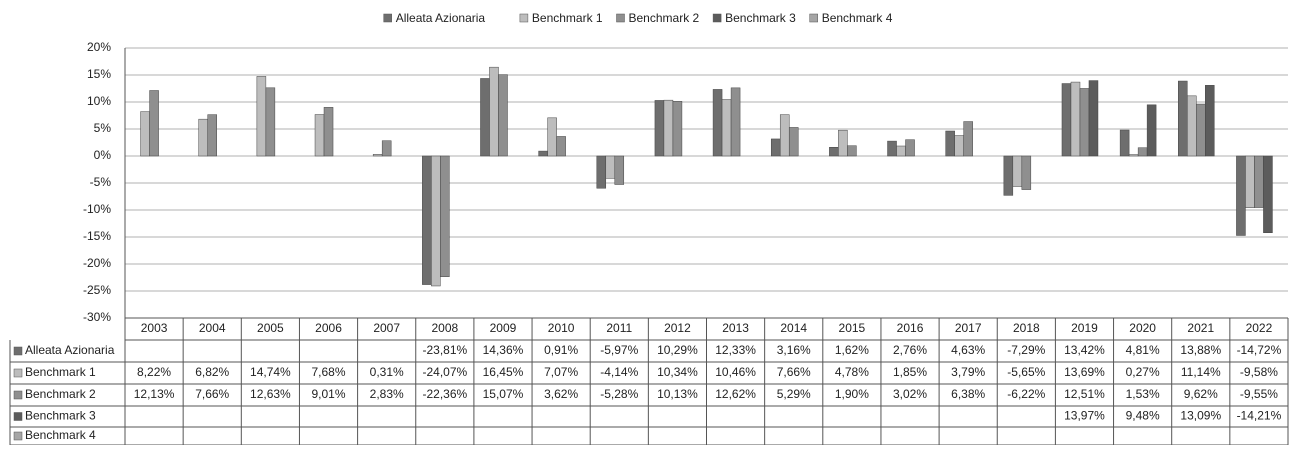 This screenshot has height=450, width=1290. Describe the element at coordinates (97, 263) in the screenshot. I see `y-tick-label: -20%` at that location.